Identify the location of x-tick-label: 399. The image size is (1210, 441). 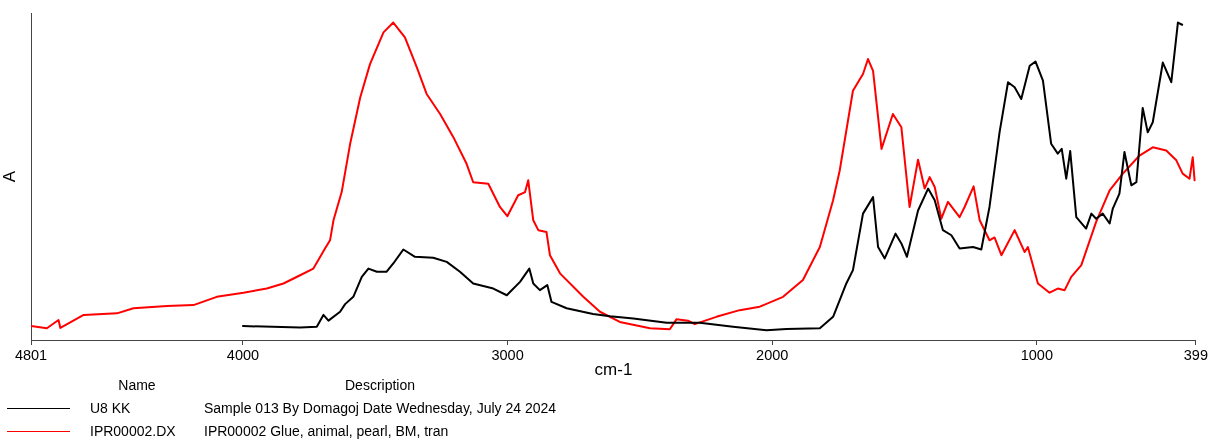
(1196, 354).